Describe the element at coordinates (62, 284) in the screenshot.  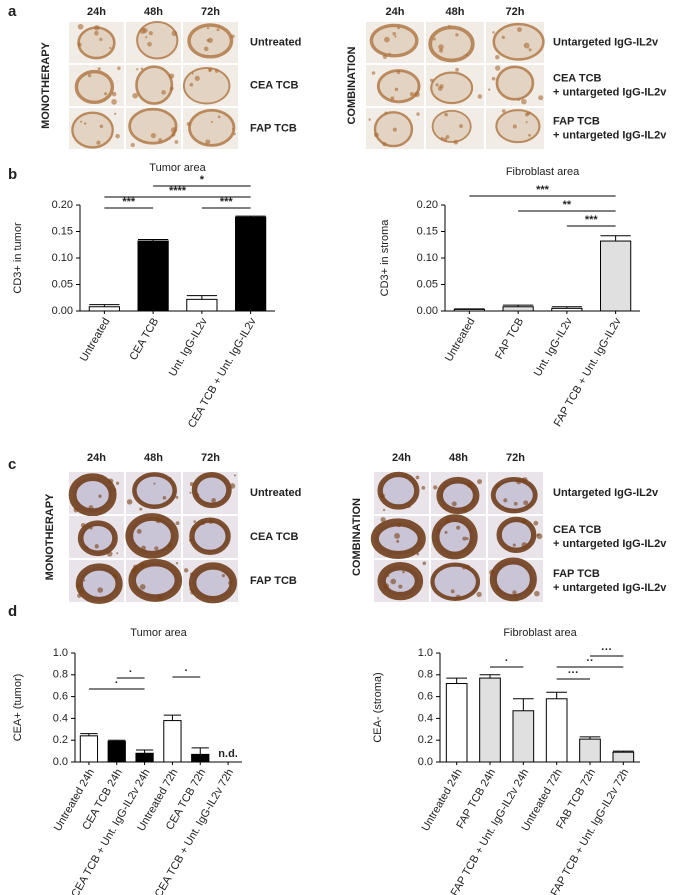
I see `y-tick-label: 0.05` at that location.